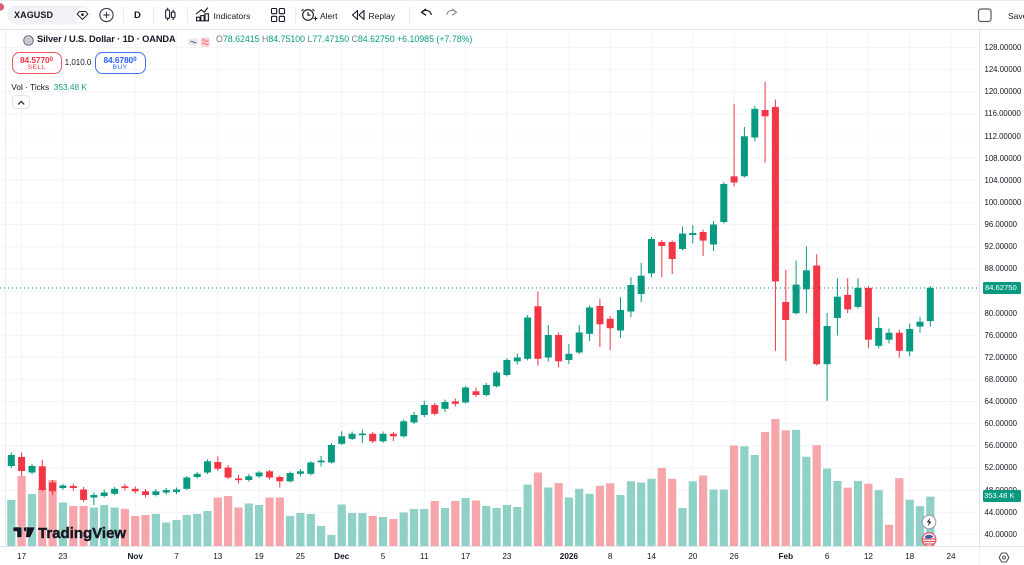 The image size is (1024, 565). I want to click on svg-text: TradingView, so click(82, 533).